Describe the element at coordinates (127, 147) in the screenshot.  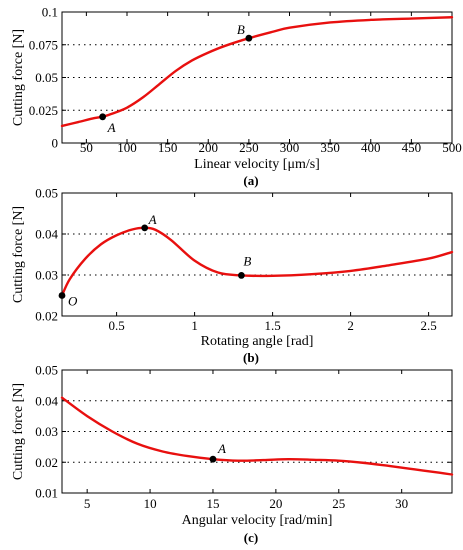
I see `x-tick-label: 100` at that location.